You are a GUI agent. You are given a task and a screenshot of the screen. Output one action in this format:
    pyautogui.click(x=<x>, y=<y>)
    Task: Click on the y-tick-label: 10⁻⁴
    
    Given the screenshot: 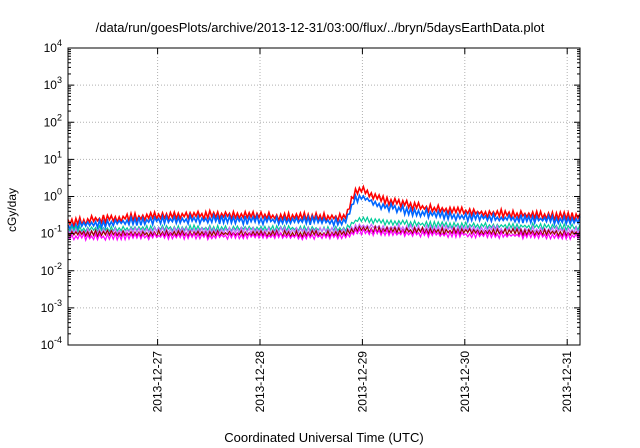 What is the action you would take?
    pyautogui.click(x=51, y=343)
    